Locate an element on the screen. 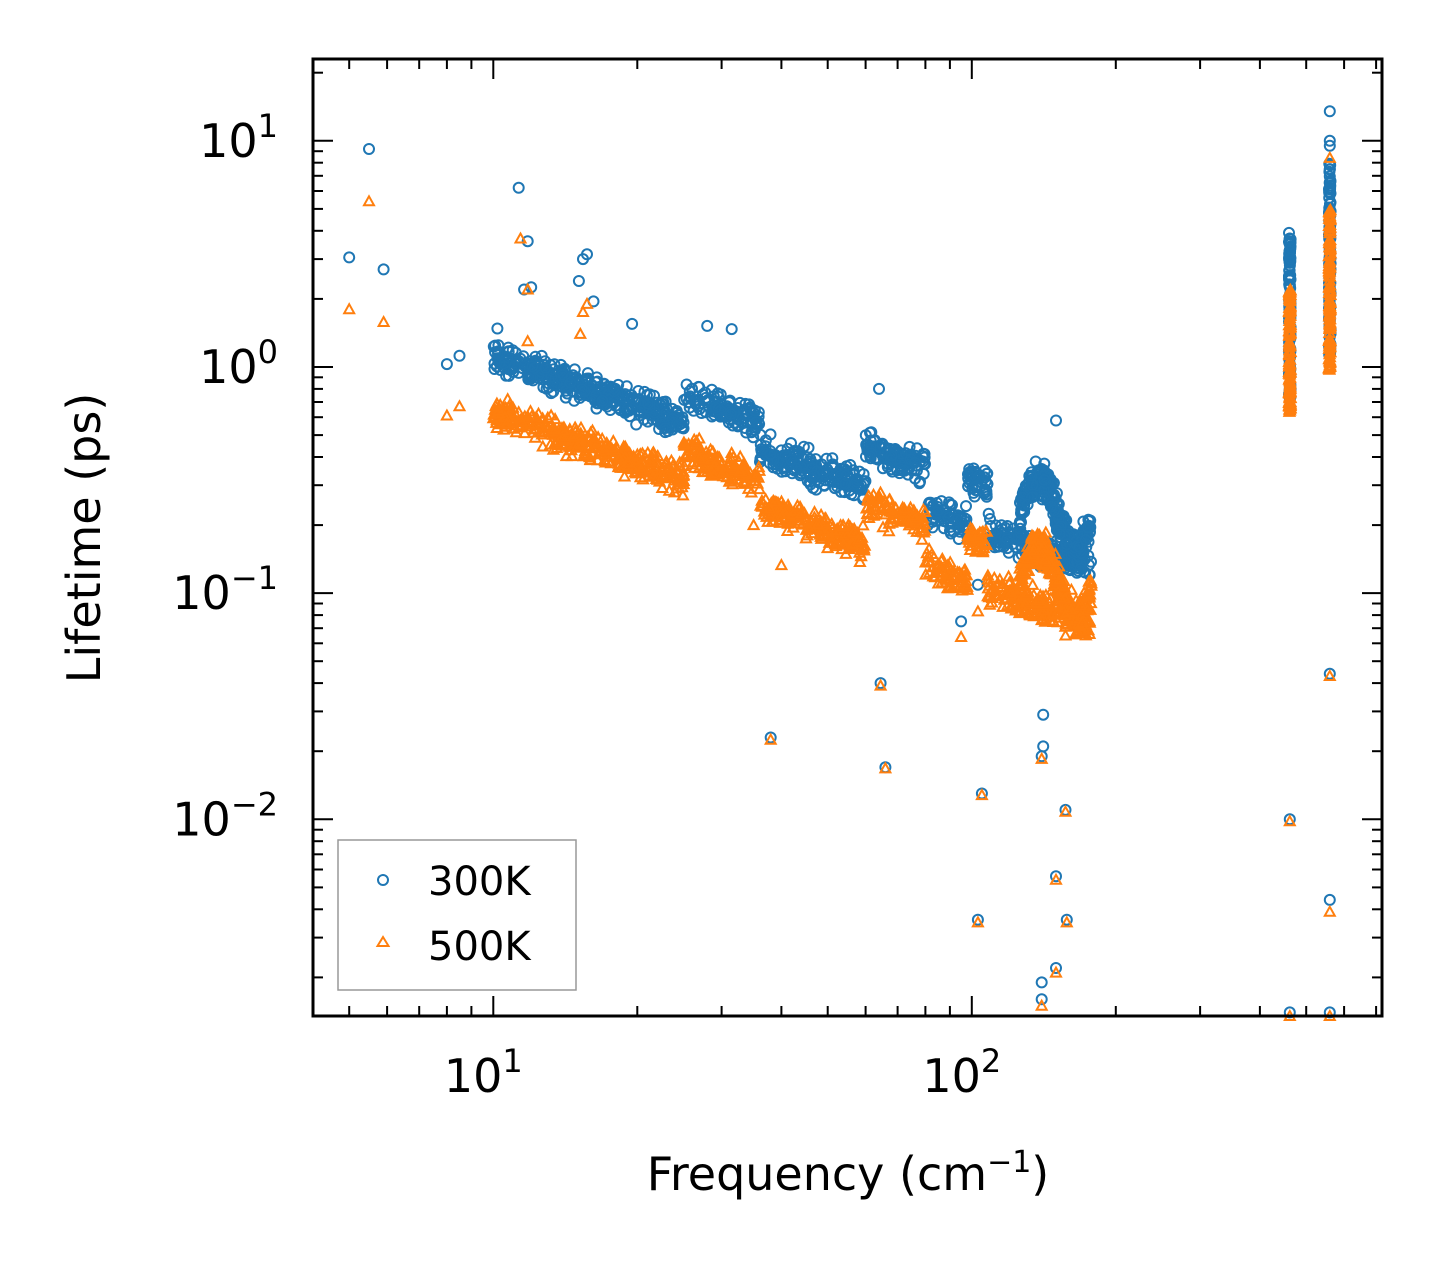  y-tick-label: 10⁻² is located at coordinates (225, 815).